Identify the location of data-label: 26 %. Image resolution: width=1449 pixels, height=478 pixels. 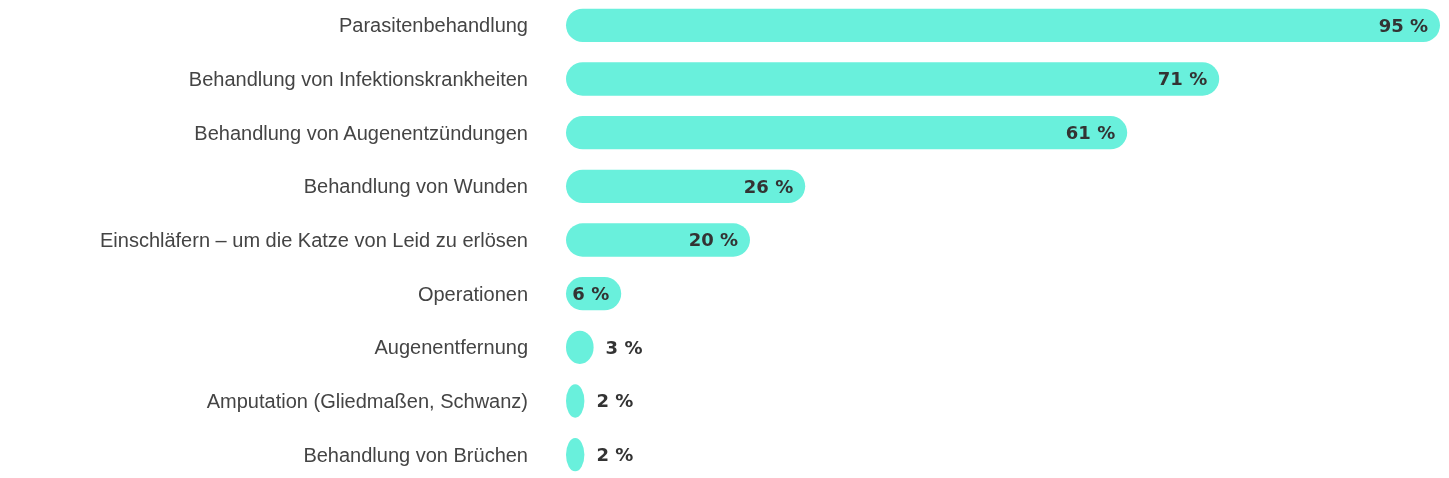
(768, 186).